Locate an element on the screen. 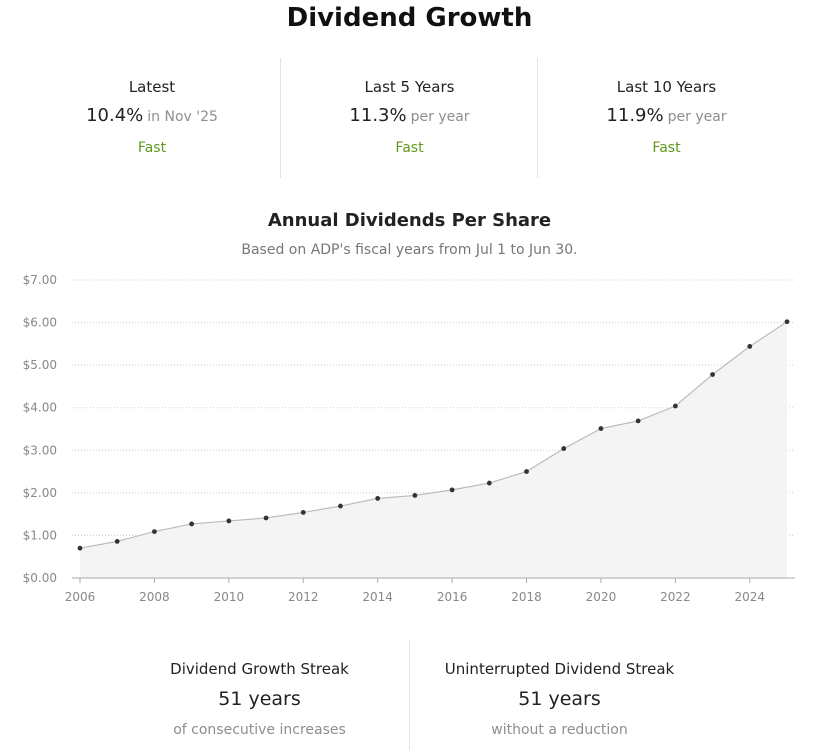  streak-subtext: of consecutive increases is located at coordinates (259, 730).